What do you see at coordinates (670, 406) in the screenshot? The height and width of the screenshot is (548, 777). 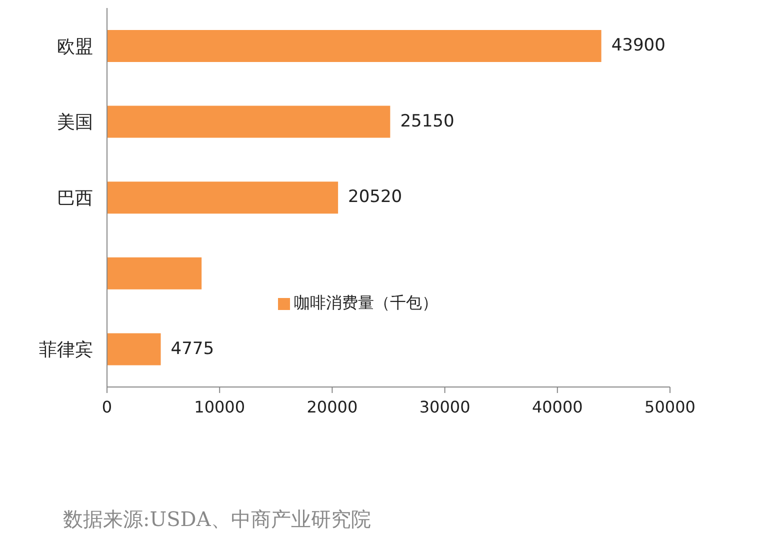 I see `x-tick-label: 50000` at bounding box center [670, 406].